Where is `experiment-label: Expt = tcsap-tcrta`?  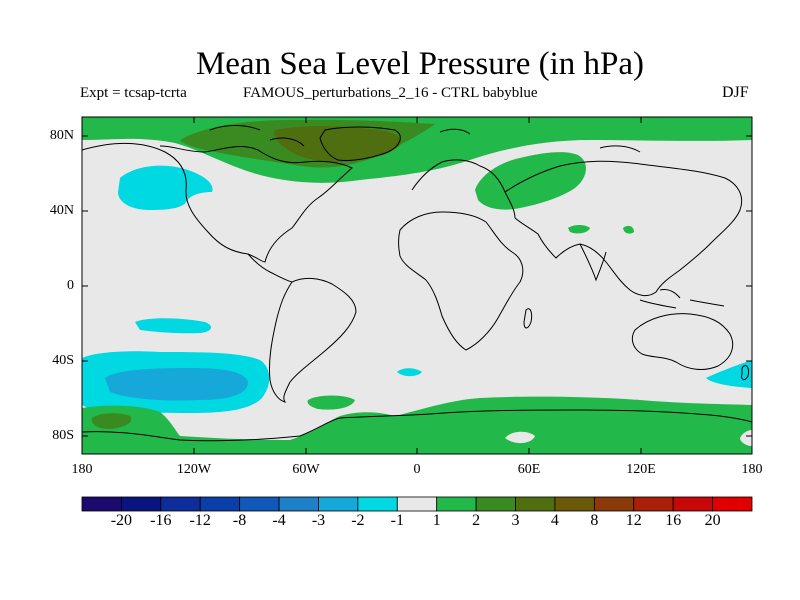 experiment-label: Expt = tcsap-tcrta is located at coordinates (133, 93).